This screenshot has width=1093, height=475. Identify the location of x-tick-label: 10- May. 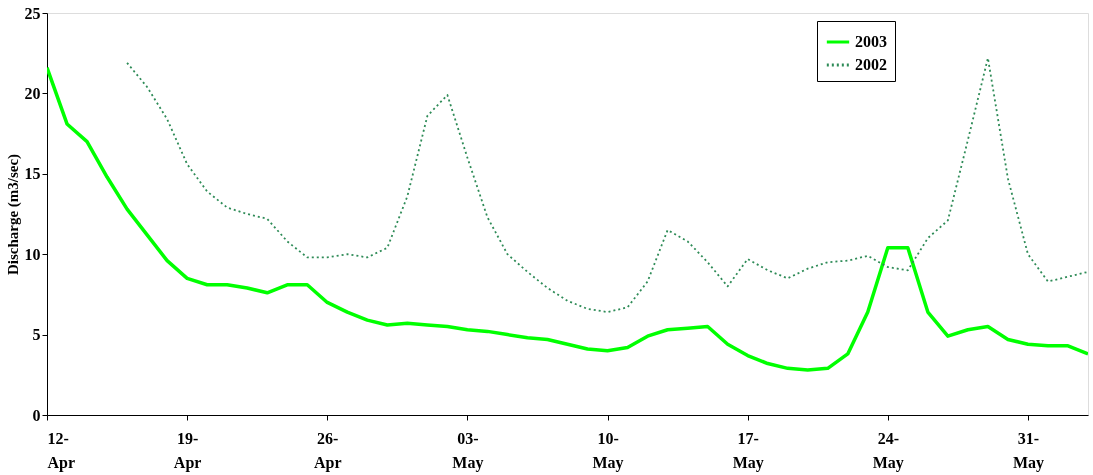
(608, 450).